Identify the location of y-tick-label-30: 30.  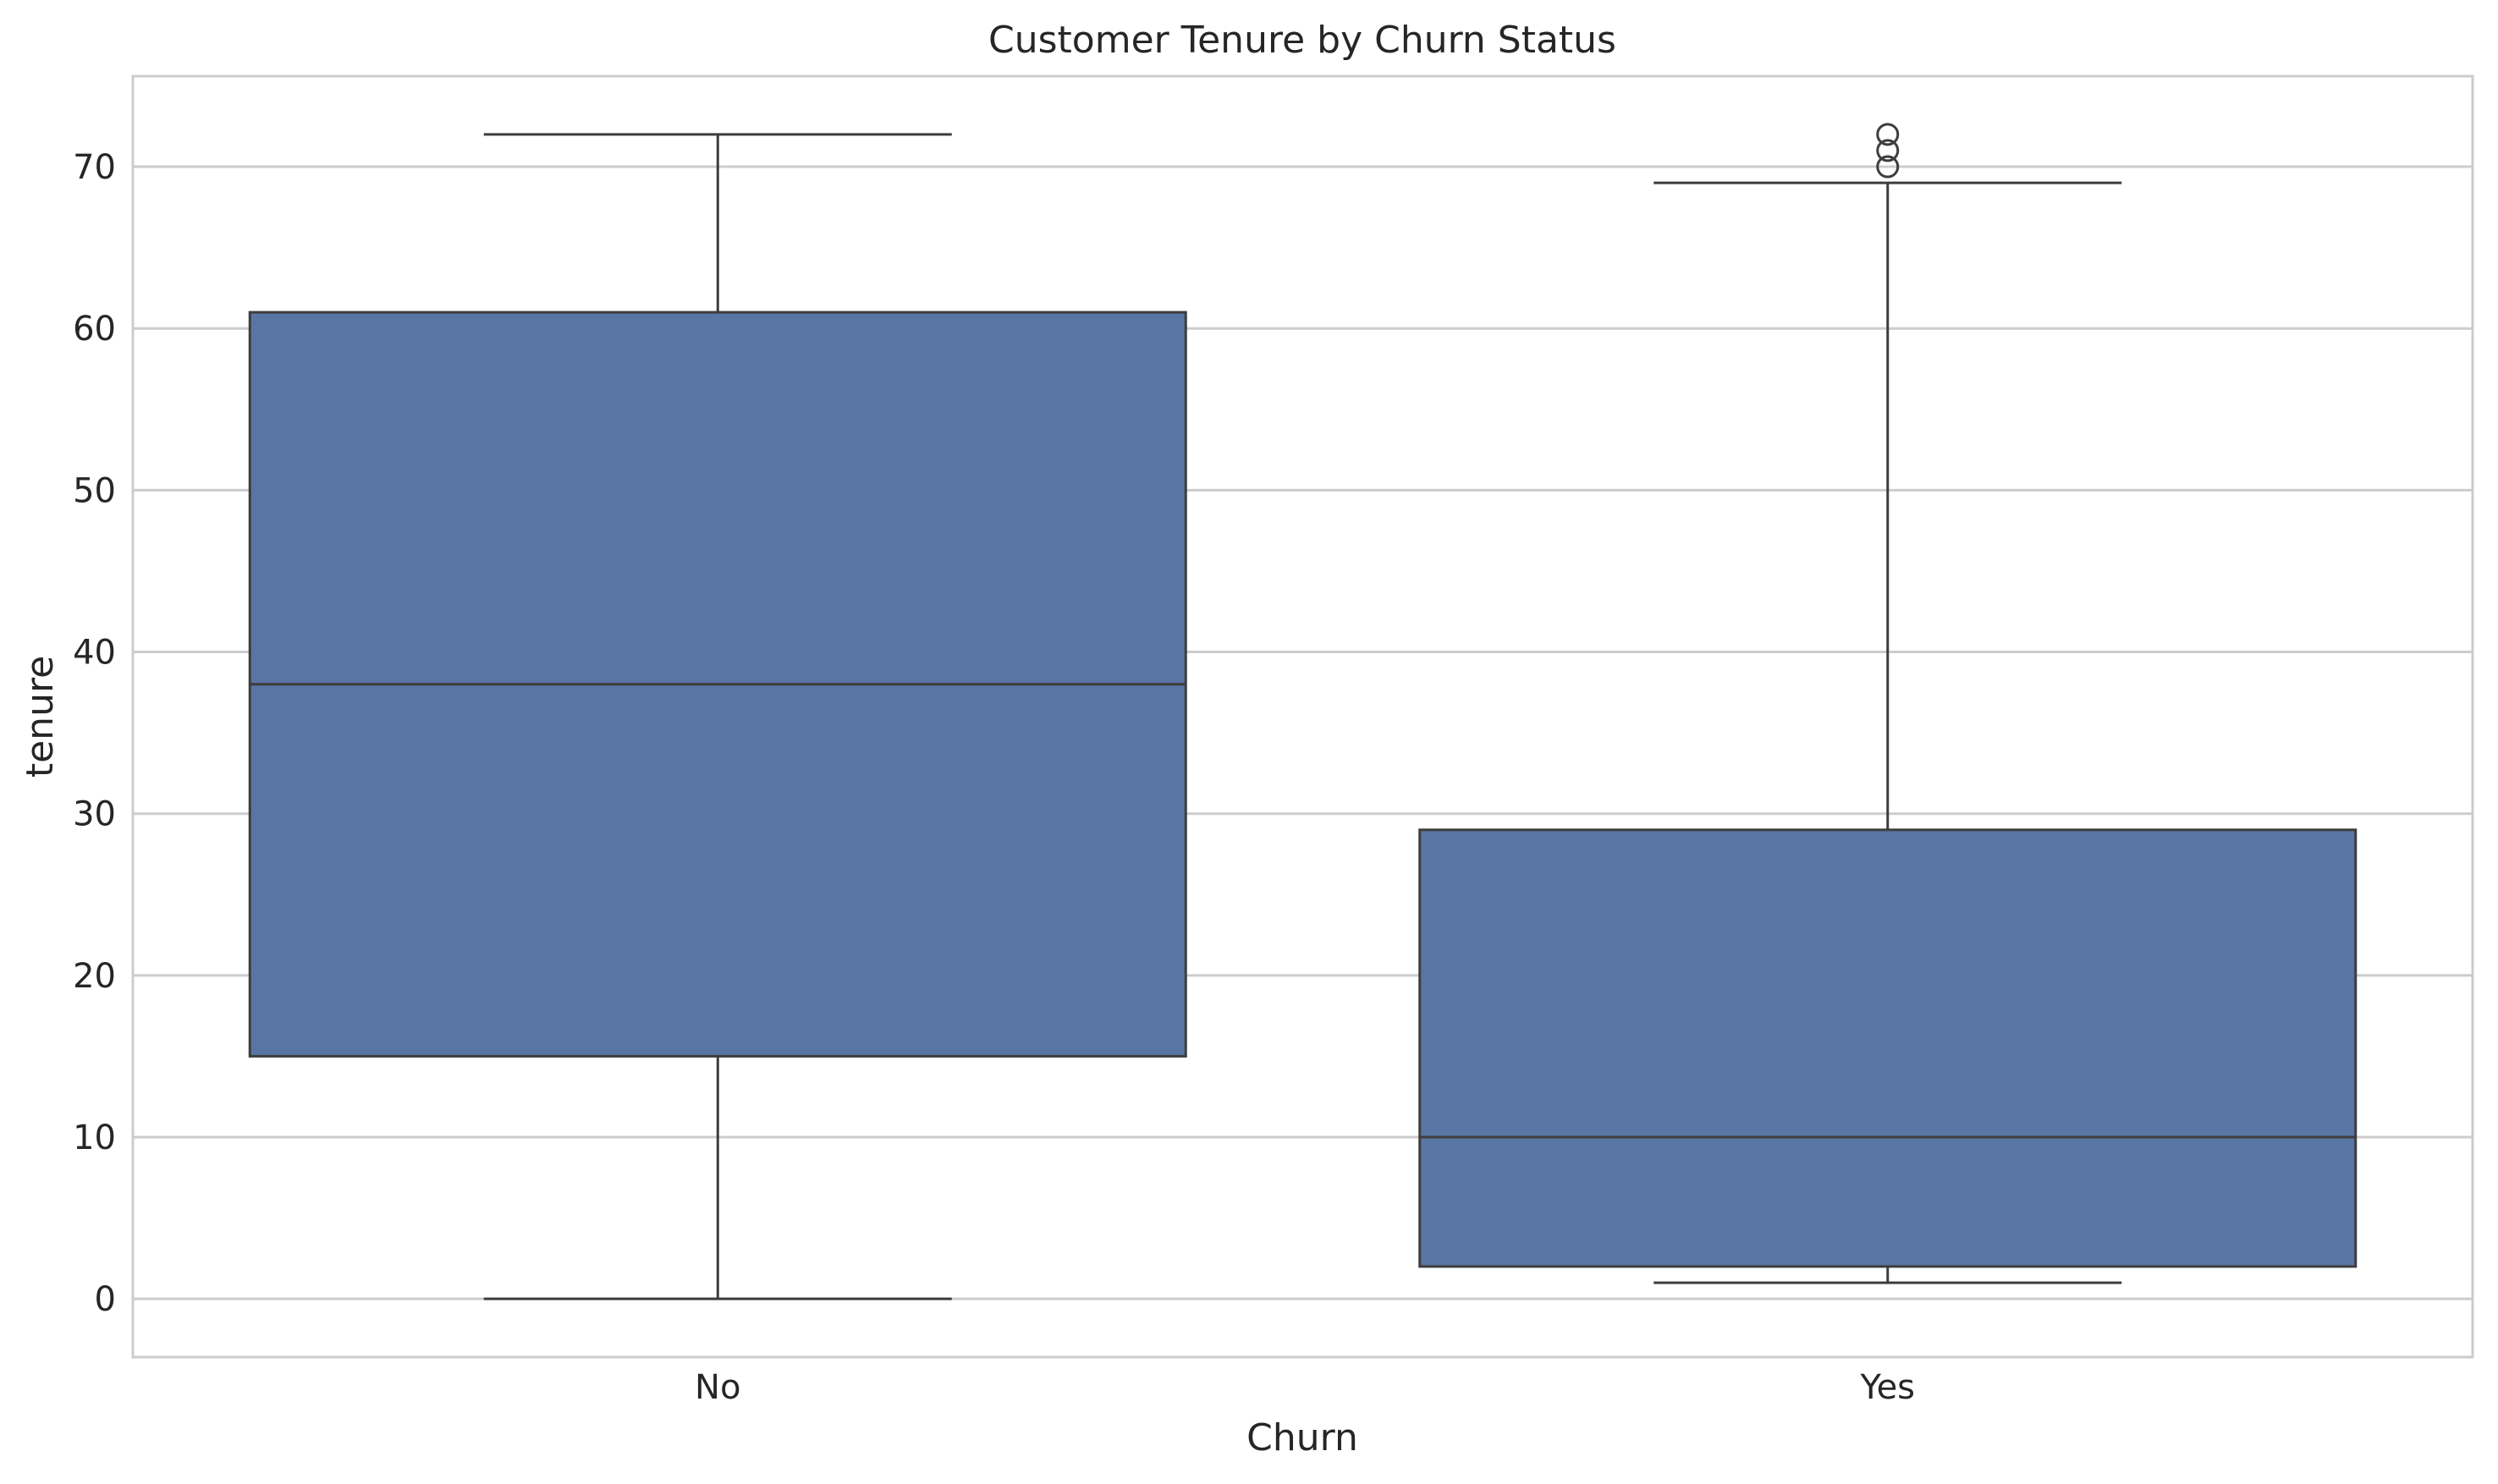
(95, 814).